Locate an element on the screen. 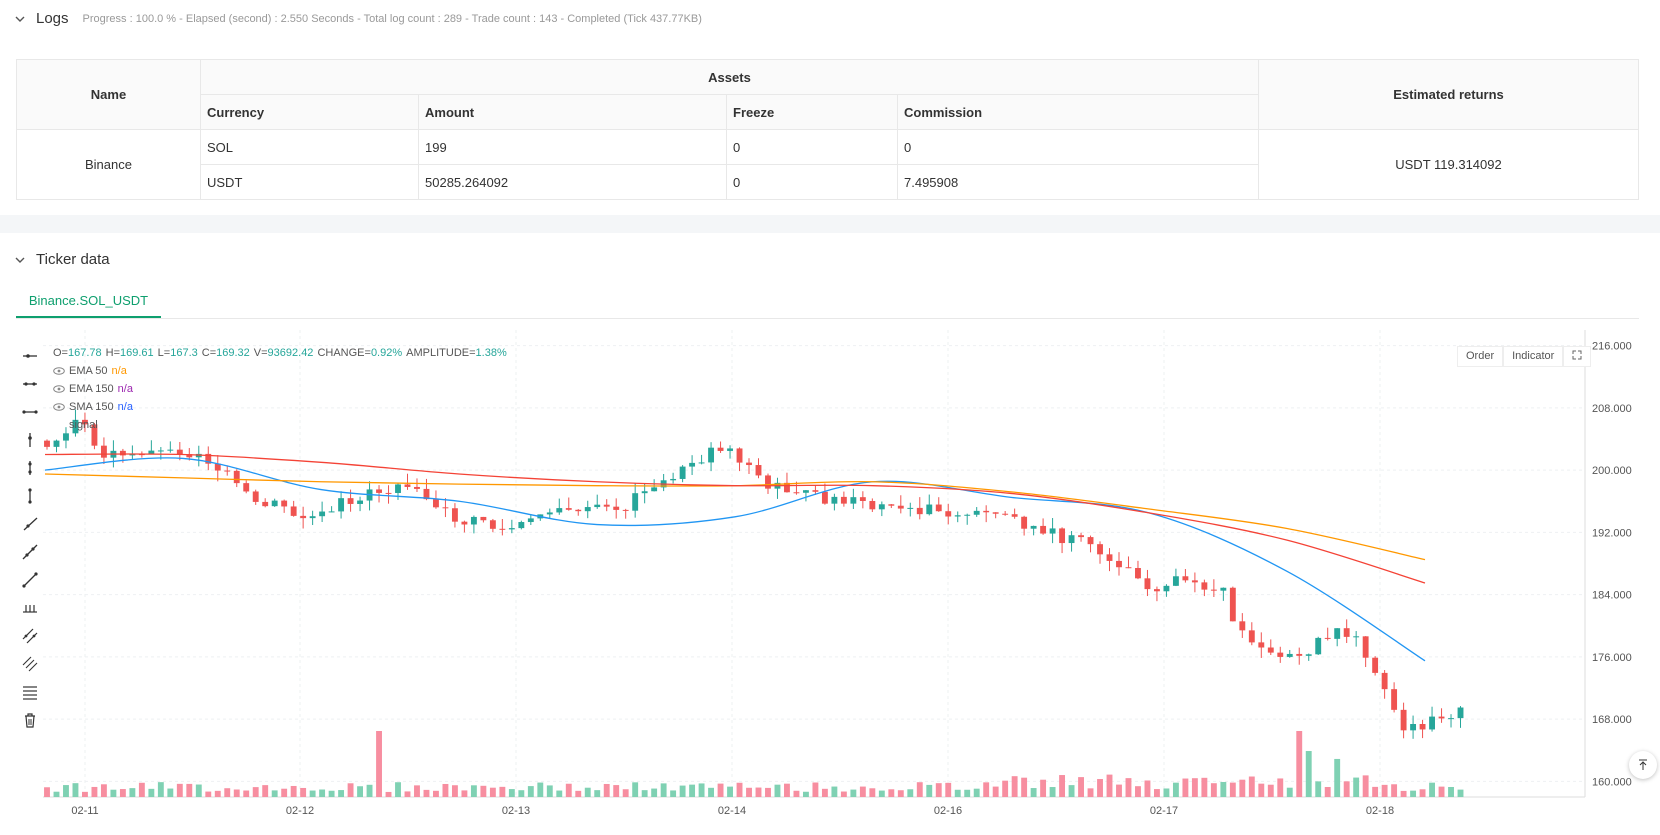  parallel-channel-icon is located at coordinates (30, 636).